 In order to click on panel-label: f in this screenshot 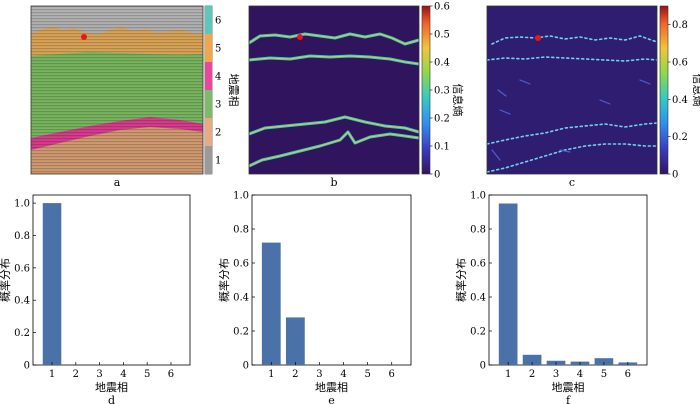, I will do `click(568, 399)`.